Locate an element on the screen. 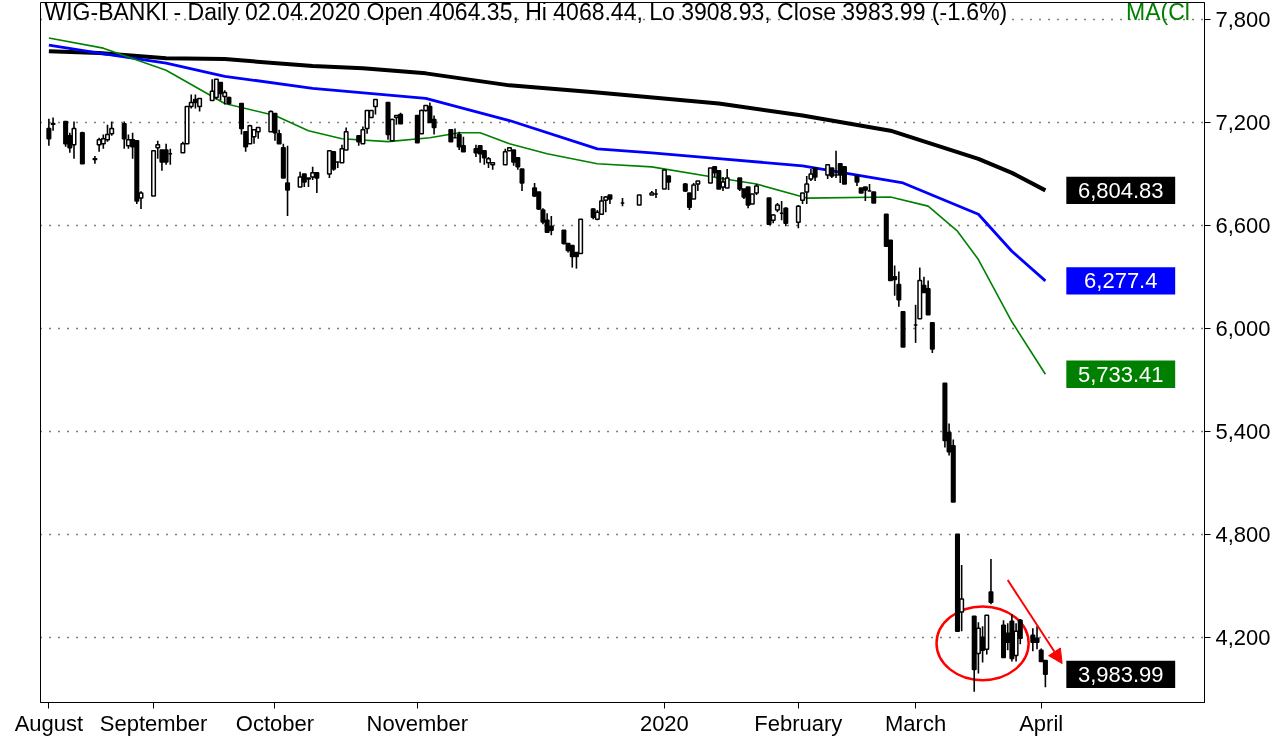 The image size is (1274, 742). y-tick-label: 6,600 is located at coordinates (1243, 226).